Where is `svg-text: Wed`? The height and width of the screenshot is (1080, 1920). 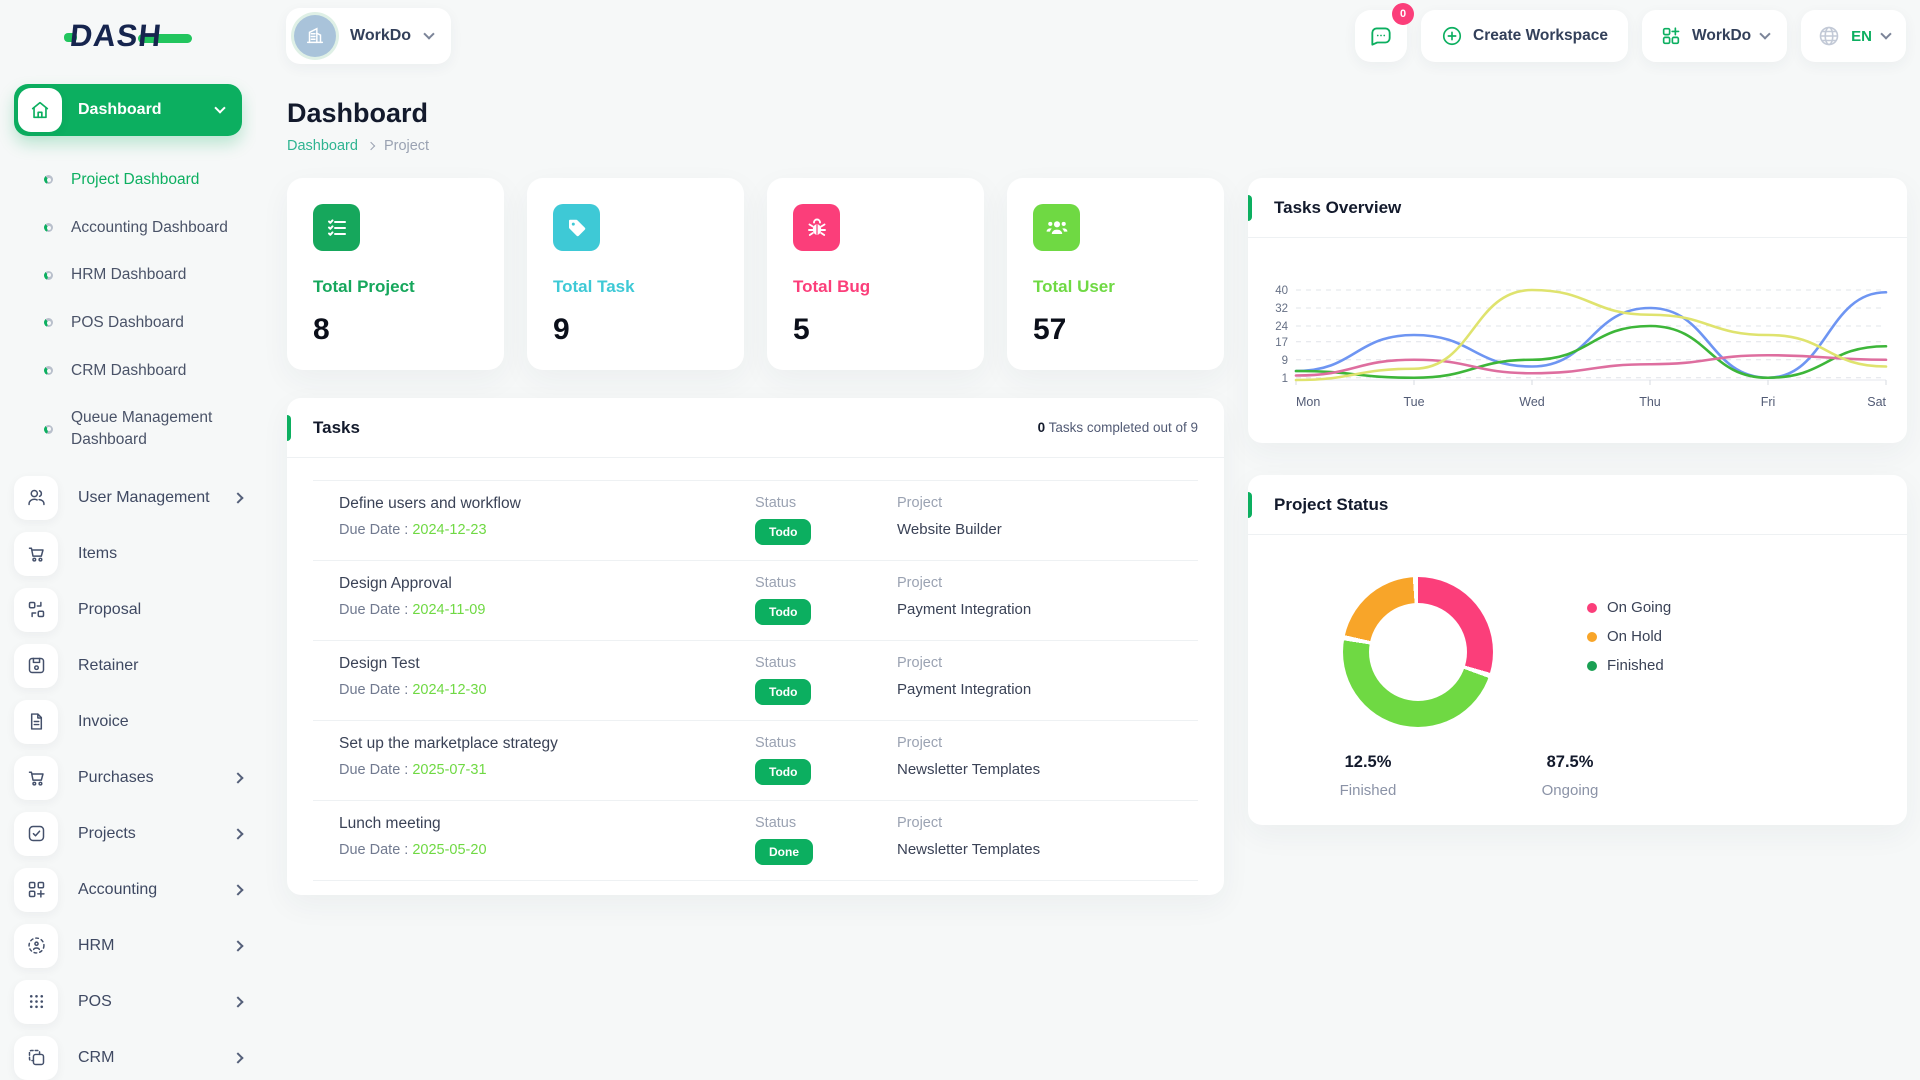
svg-text: Wed is located at coordinates (1532, 402).